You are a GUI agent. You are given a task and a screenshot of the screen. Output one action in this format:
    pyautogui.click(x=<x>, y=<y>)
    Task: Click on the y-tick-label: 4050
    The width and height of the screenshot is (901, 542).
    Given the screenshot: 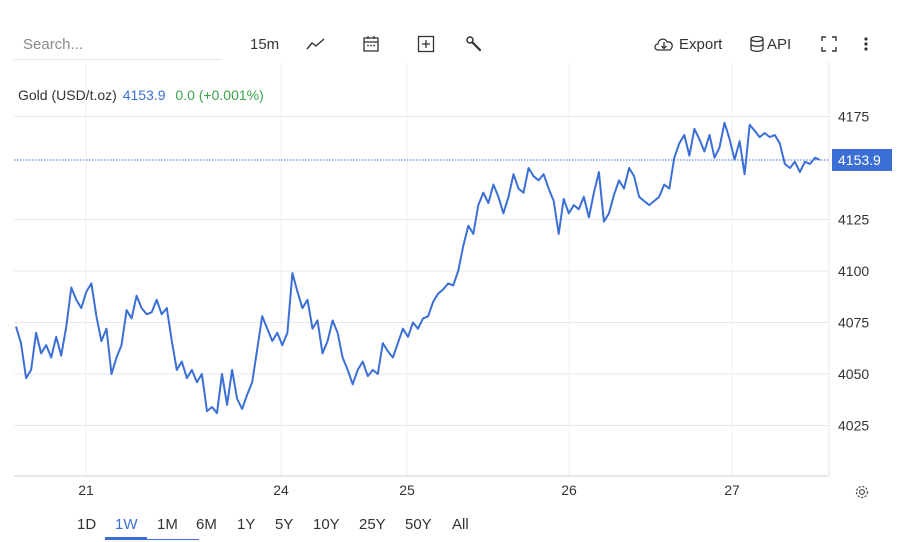 What is the action you would take?
    pyautogui.click(x=853, y=374)
    